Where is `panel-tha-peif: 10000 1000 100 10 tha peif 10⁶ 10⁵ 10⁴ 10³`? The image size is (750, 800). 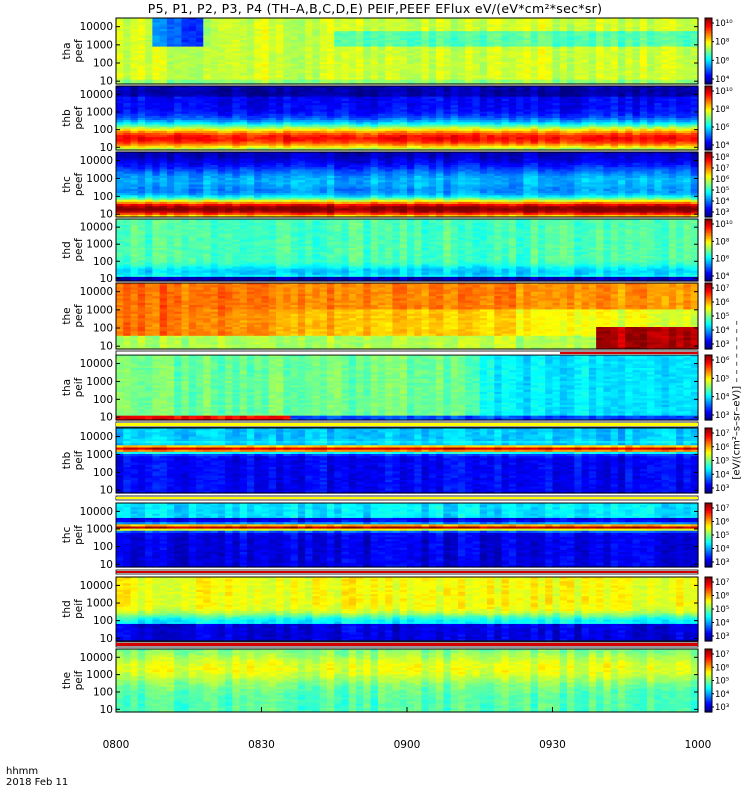
panel-tha-peif: 10000 1000 100 10 tha peif 10⁶ 10⁵ 10⁴ 10³ is located at coordinates (395, 389).